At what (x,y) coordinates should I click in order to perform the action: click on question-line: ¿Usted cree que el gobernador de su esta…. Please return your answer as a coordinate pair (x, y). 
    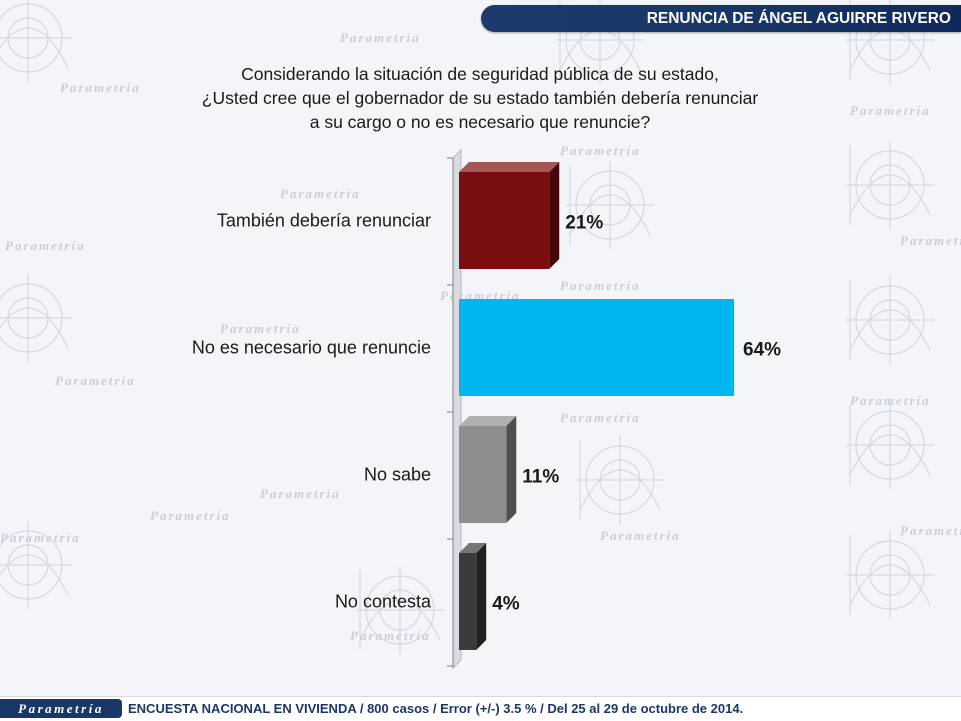
    Looking at the image, I should click on (480, 98).